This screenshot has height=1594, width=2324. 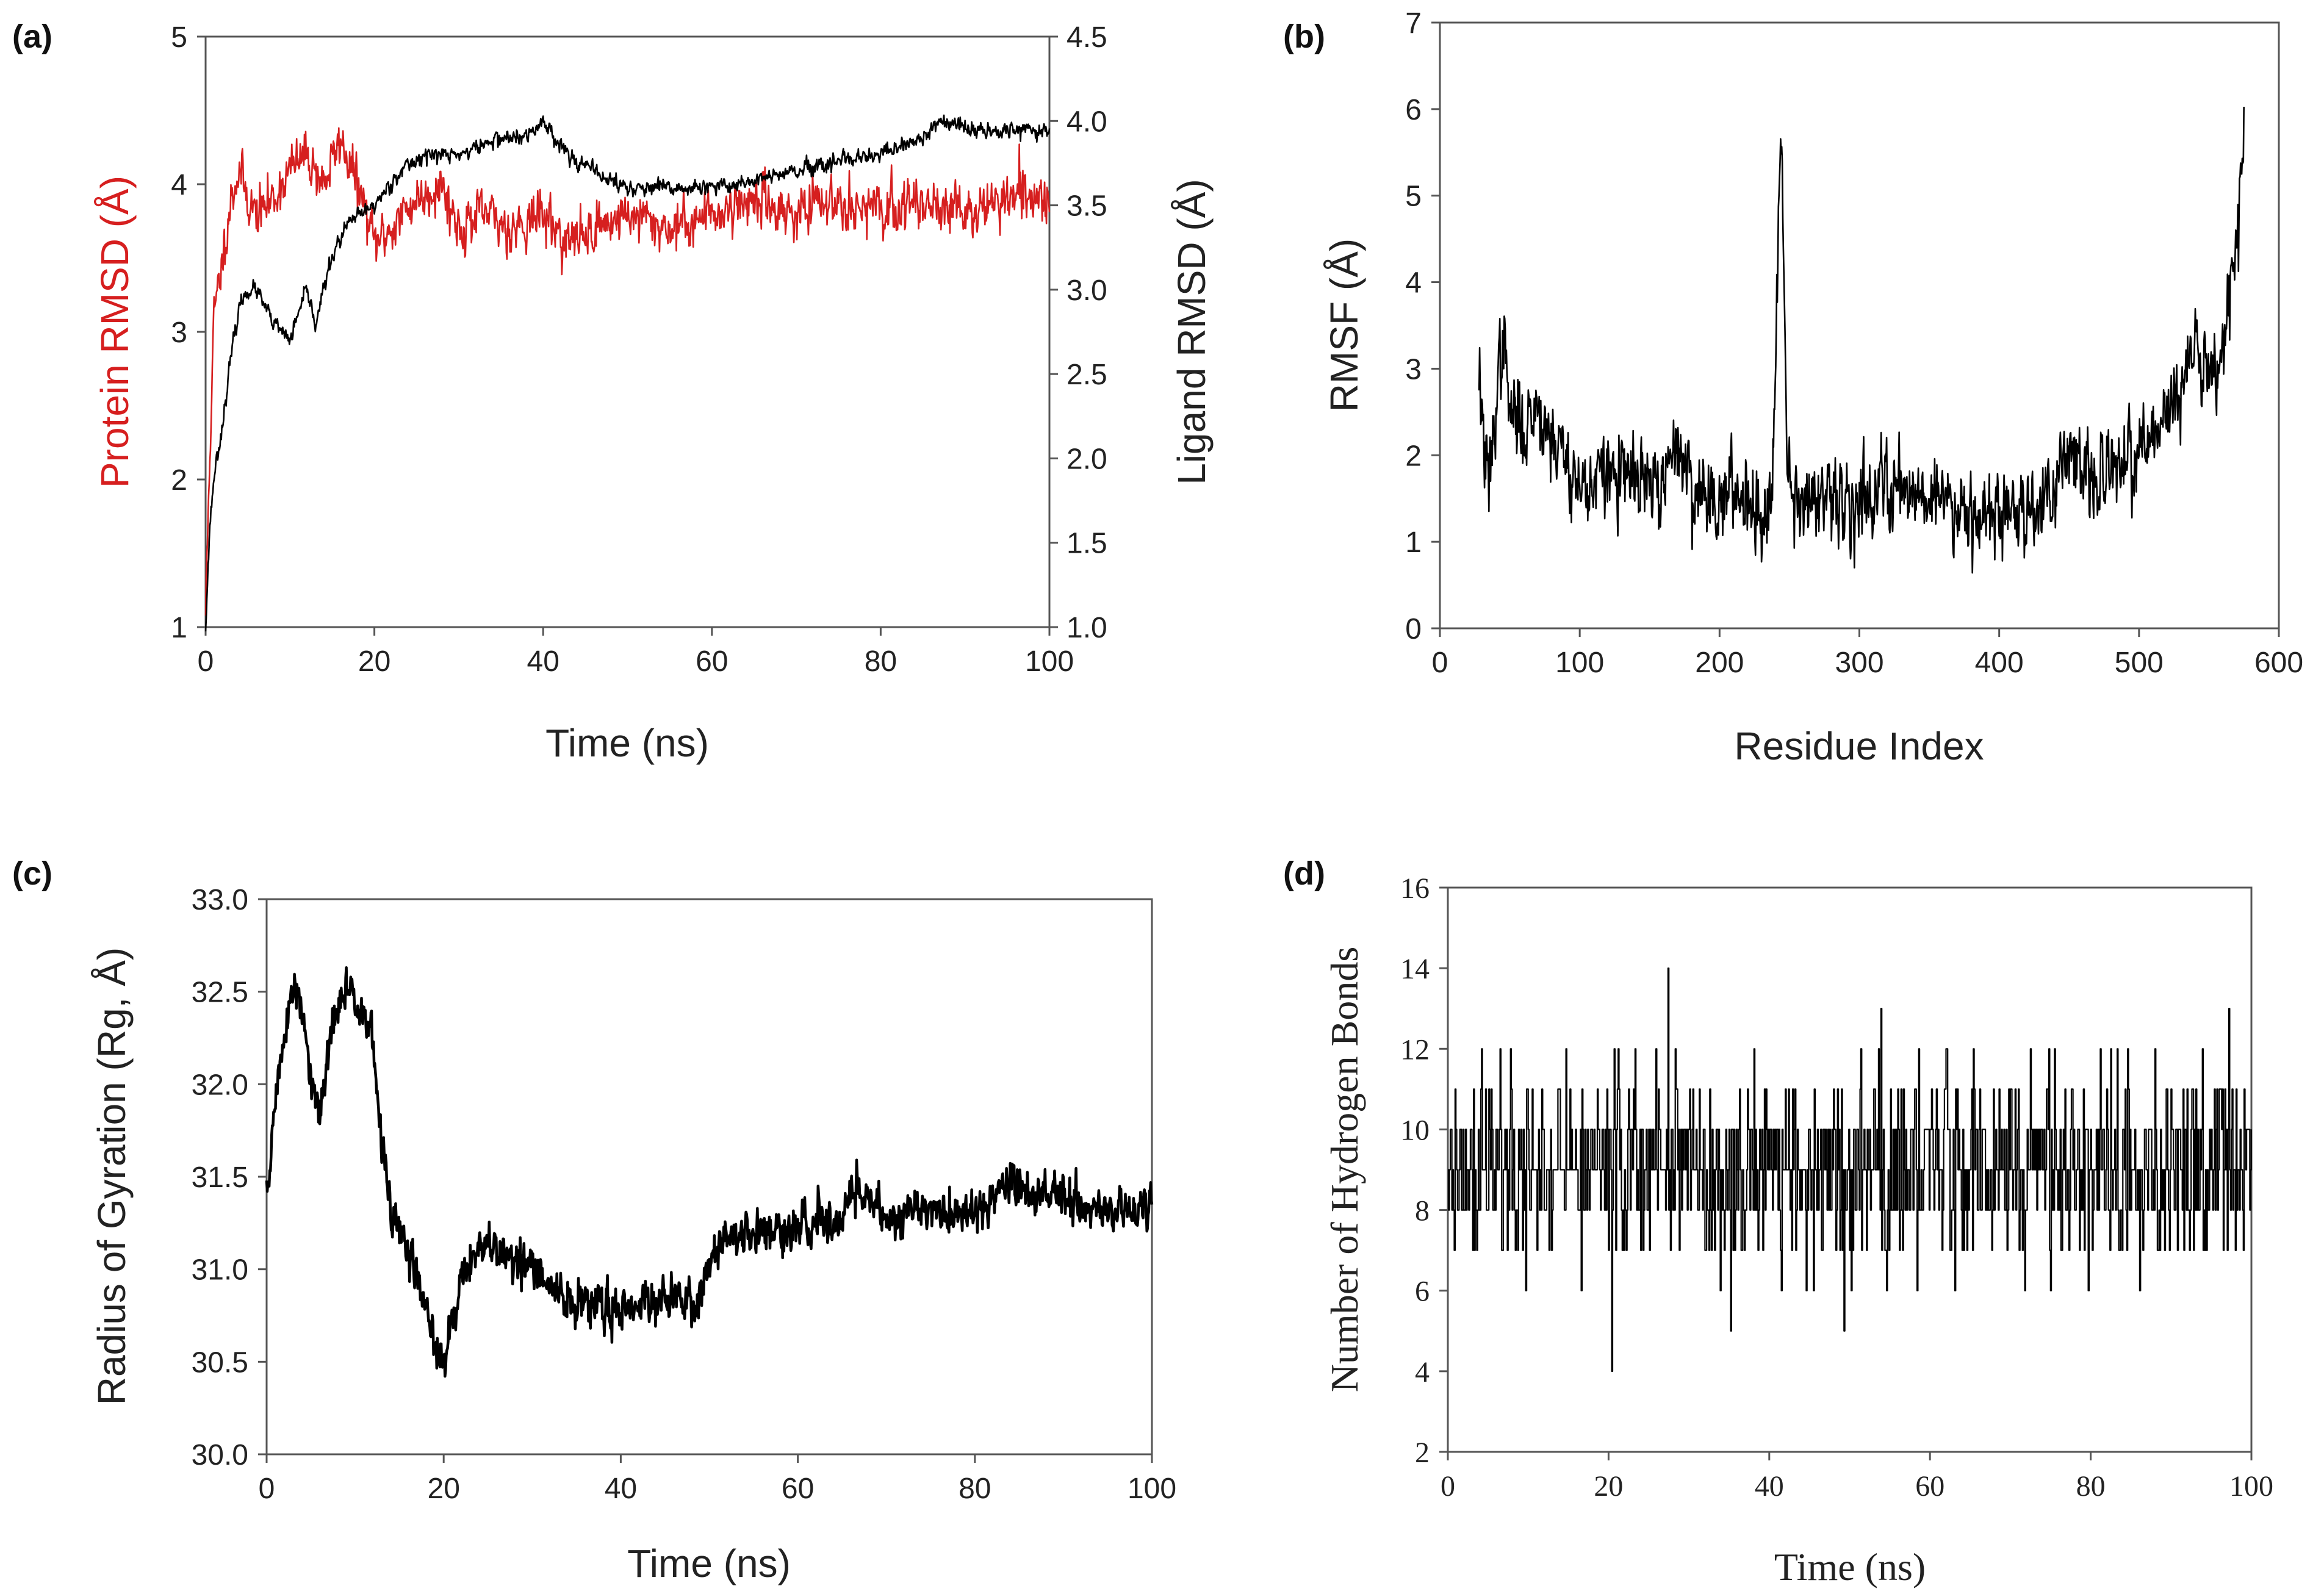 What do you see at coordinates (1087, 628) in the screenshot?
I see `y2-tick-label: 1.0` at bounding box center [1087, 628].